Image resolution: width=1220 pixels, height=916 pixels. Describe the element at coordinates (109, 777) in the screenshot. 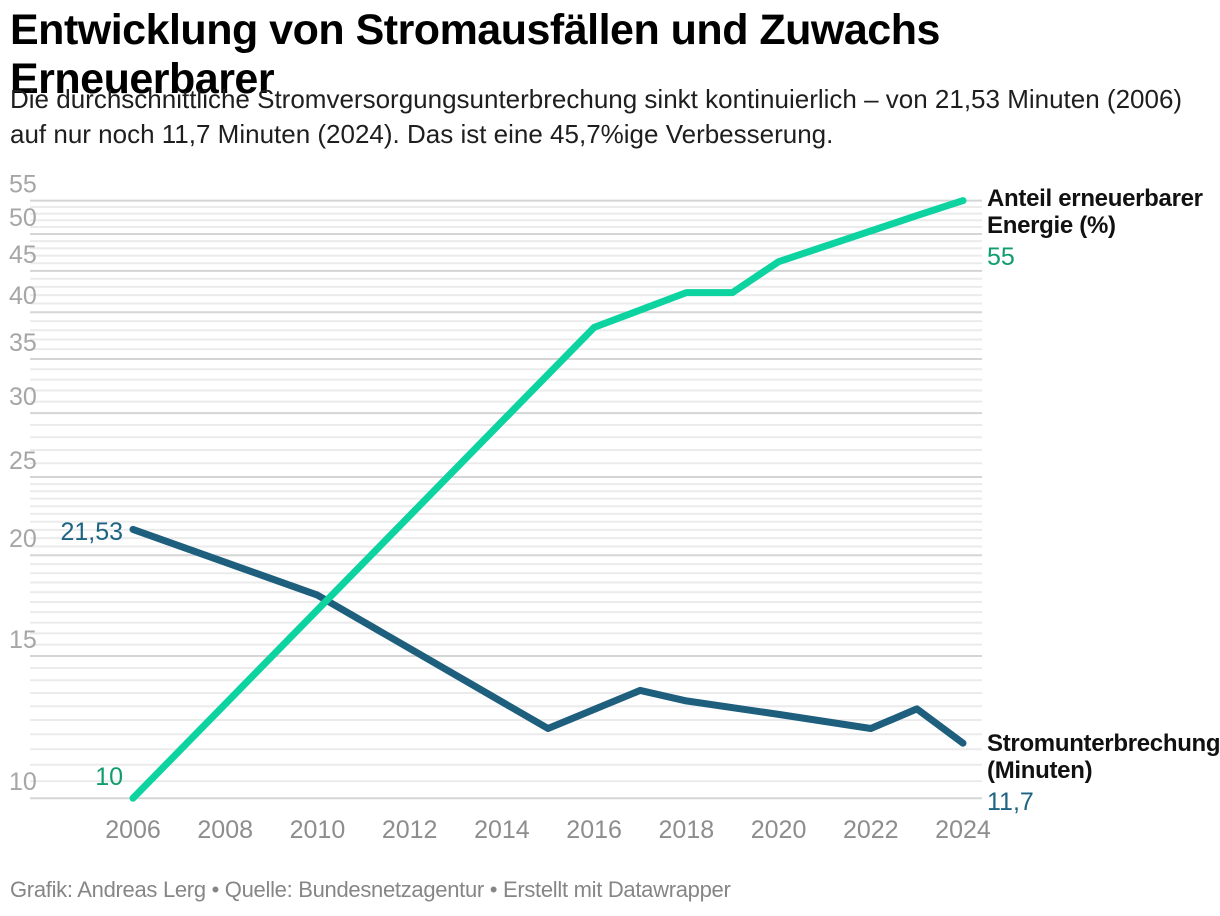

I see `renewables-start-value-label: 10` at that location.